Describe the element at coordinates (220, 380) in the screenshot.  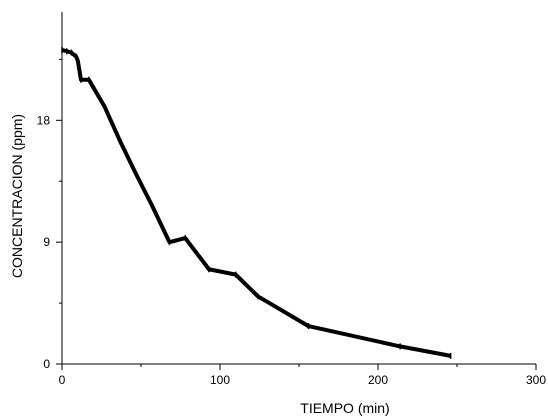
I see `x-tick-label: 100` at that location.